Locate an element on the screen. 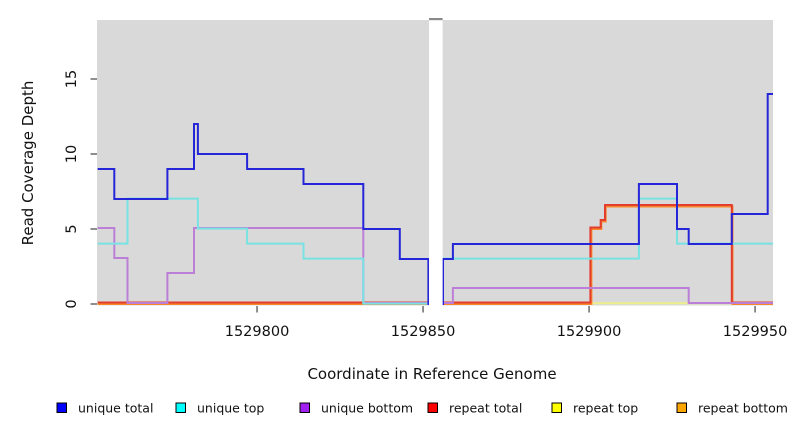 The width and height of the screenshot is (792, 432). y-axis-tick-label: 5 is located at coordinates (72, 228).